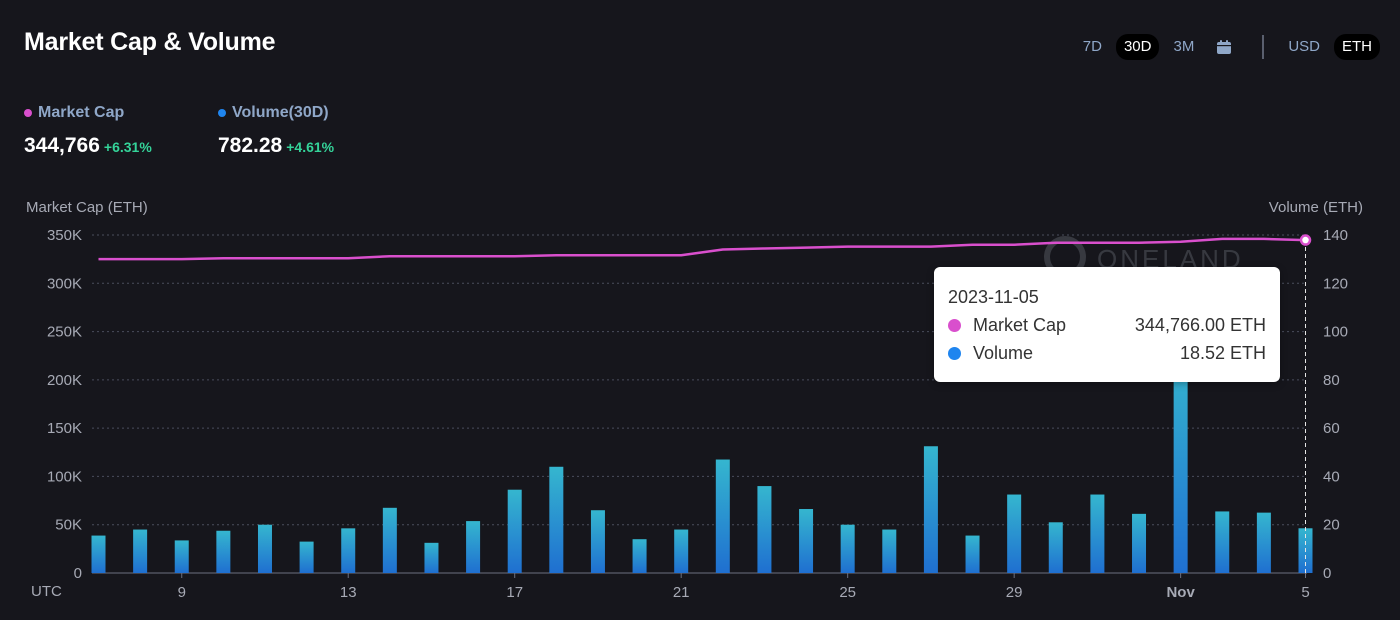 Image resolution: width=1400 pixels, height=620 pixels. What do you see at coordinates (62, 145) in the screenshot?
I see `market-cap-value: 344,766` at bounding box center [62, 145].